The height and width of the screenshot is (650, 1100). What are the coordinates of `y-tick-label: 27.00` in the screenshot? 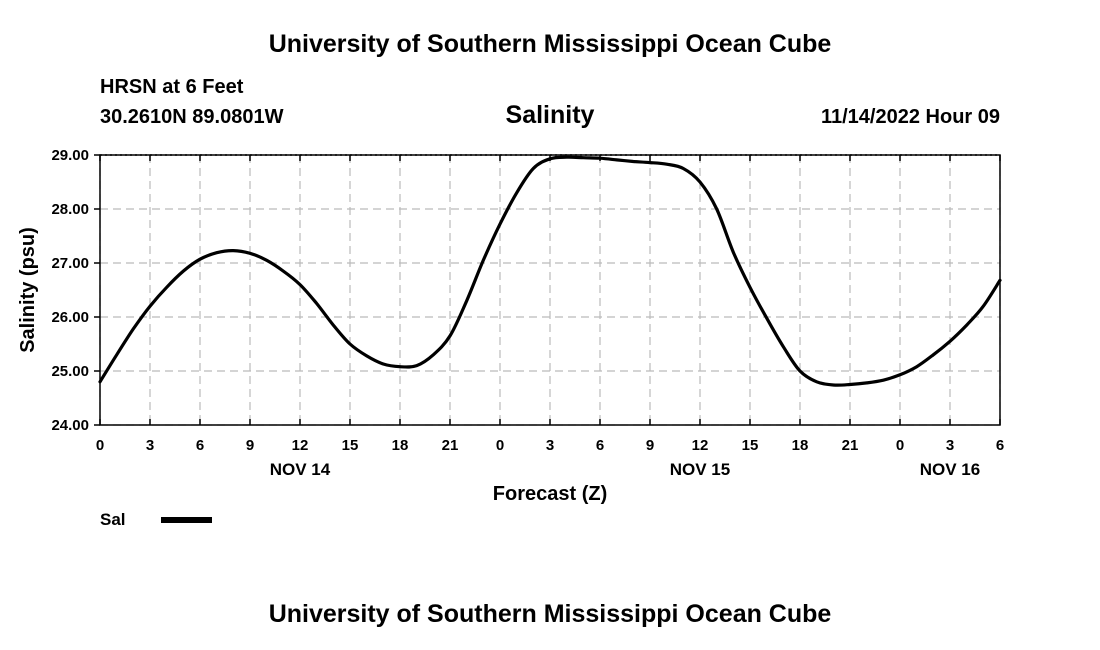 It's located at (70, 263).